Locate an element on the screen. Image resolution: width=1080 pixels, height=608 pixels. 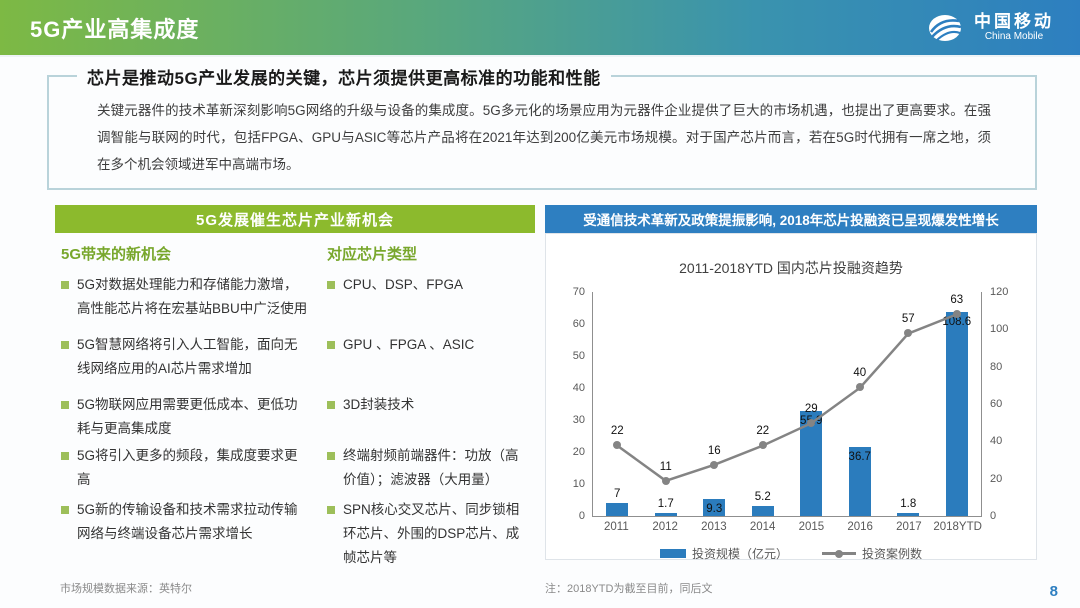
x-axis-label: 2013 is located at coordinates (714, 527).